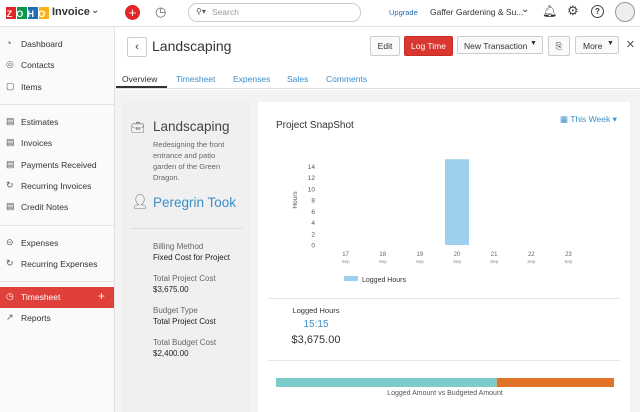  I want to click on more-button: More, so click(597, 45).